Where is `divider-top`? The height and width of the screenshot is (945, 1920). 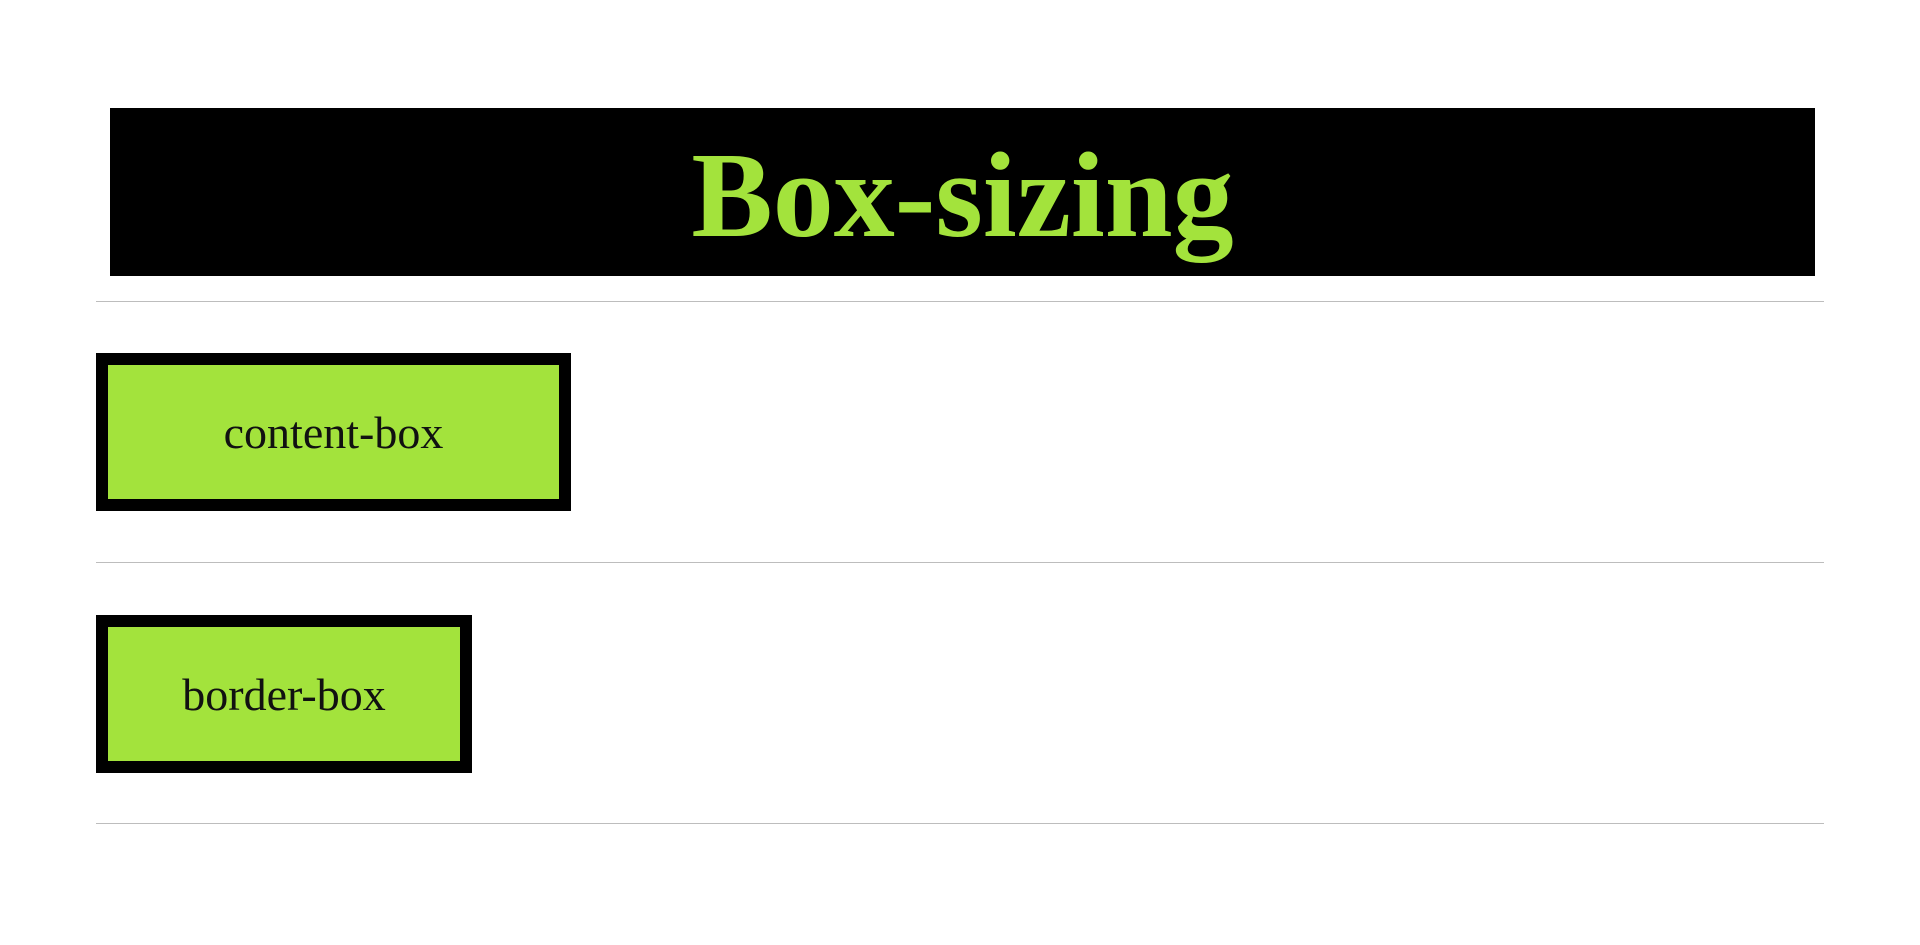
divider-top is located at coordinates (960, 301).